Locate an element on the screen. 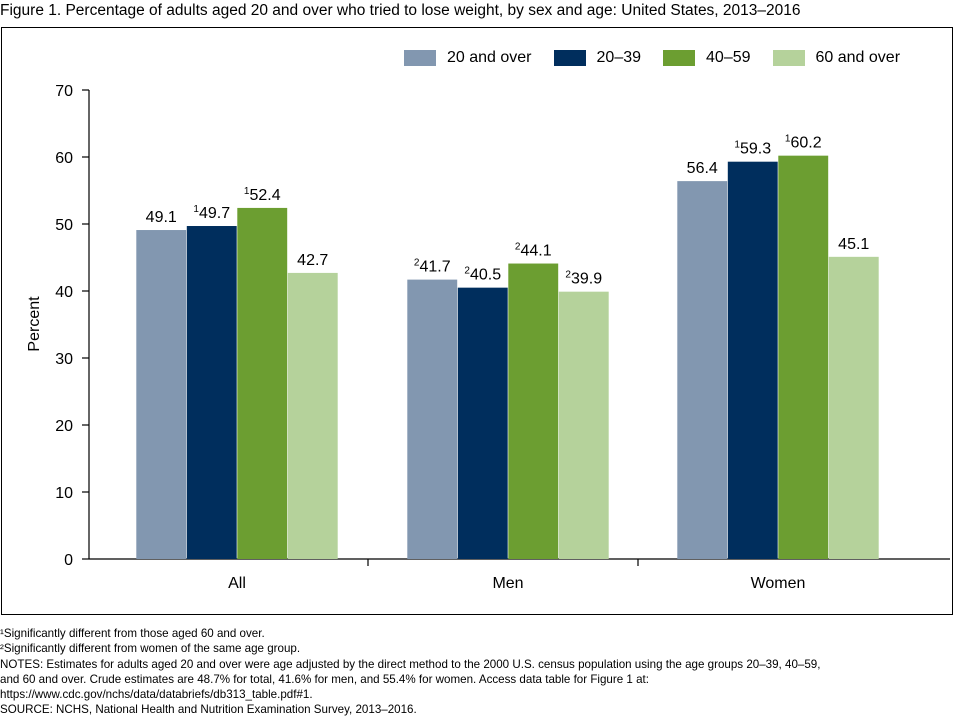  data-label: 45.1 is located at coordinates (853, 244).